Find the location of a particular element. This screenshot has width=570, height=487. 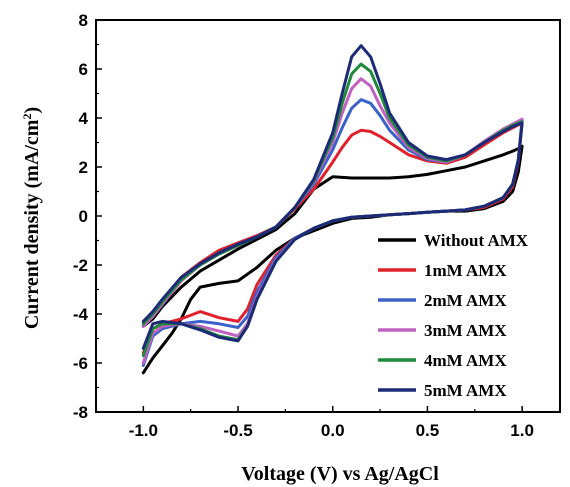

y-tick-label: -4 is located at coordinates (81, 314).